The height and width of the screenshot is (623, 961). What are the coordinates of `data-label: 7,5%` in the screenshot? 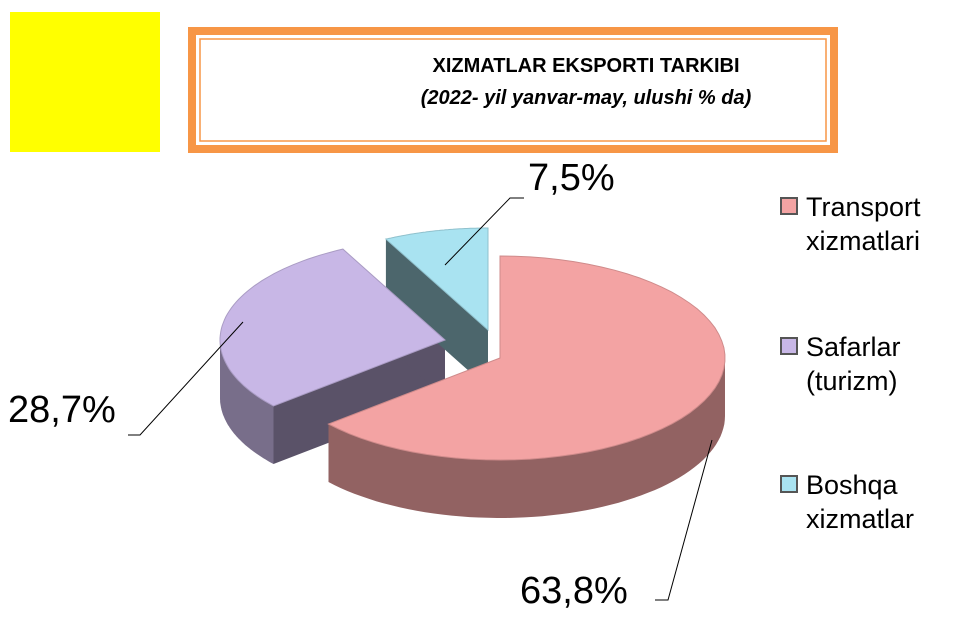 It's located at (571, 178).